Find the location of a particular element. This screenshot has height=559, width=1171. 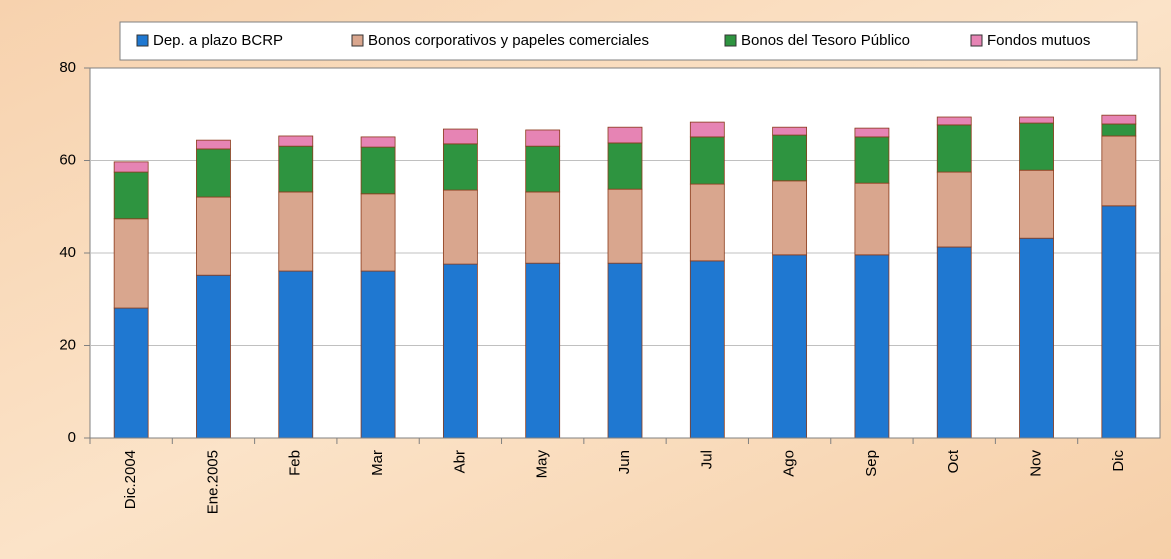

legend-label: Dep. a plazo BCRP is located at coordinates (218, 40).